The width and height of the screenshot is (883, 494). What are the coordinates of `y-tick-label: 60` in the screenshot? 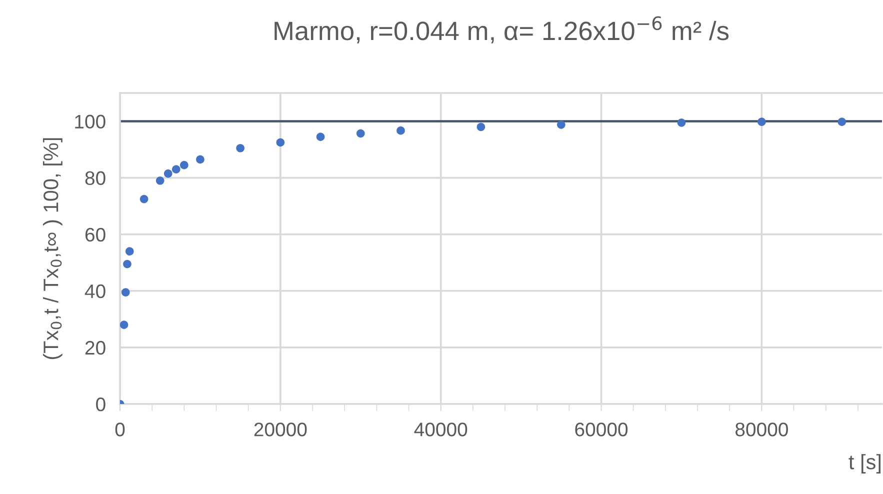 It's located at (95, 235).